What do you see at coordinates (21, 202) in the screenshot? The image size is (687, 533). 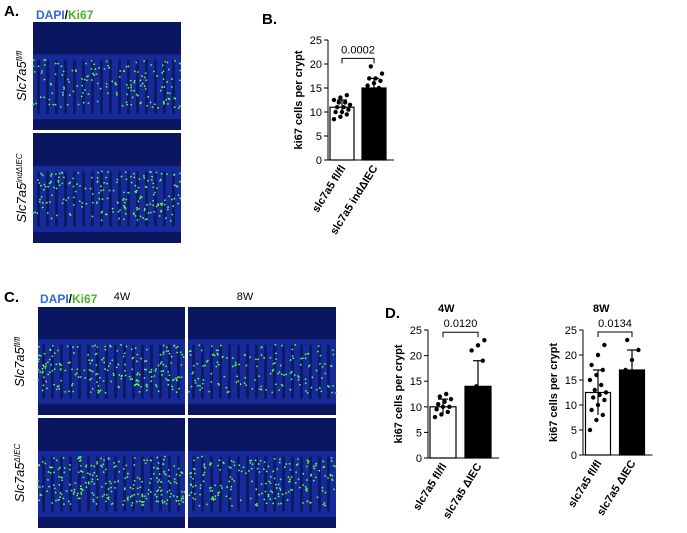 I see `gene: Slc7a5` at bounding box center [21, 202].